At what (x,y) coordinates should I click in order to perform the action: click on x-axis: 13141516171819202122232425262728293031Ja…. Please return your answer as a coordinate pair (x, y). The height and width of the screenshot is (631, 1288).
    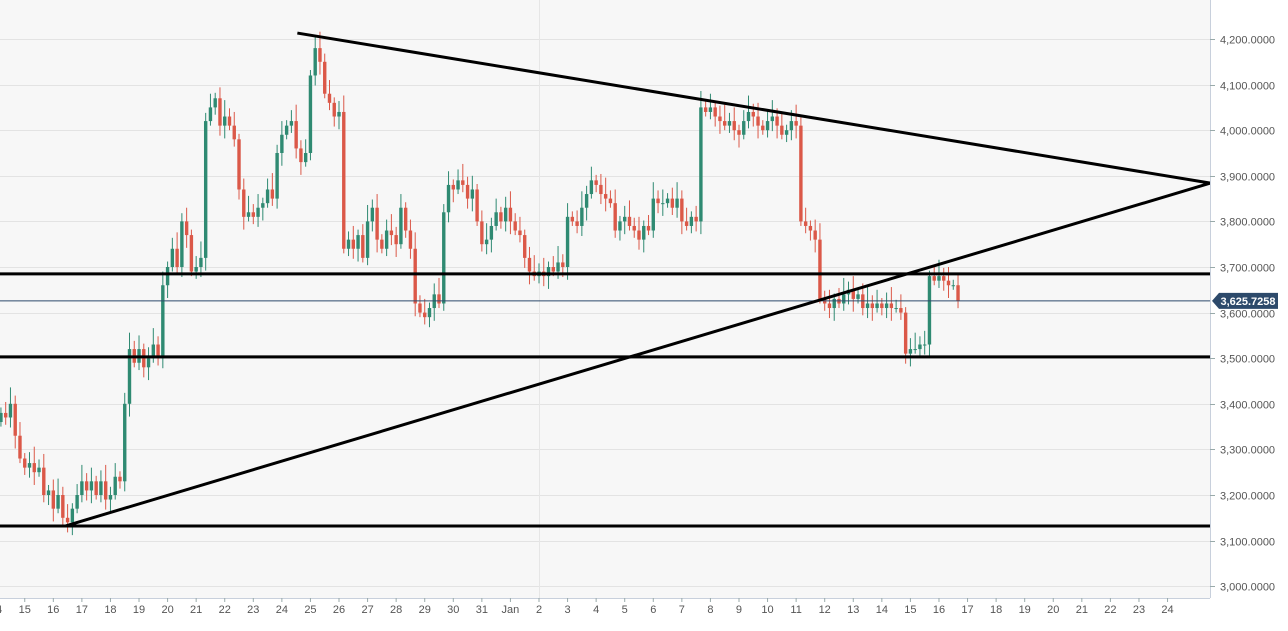
    Looking at the image, I should click on (587, 607).